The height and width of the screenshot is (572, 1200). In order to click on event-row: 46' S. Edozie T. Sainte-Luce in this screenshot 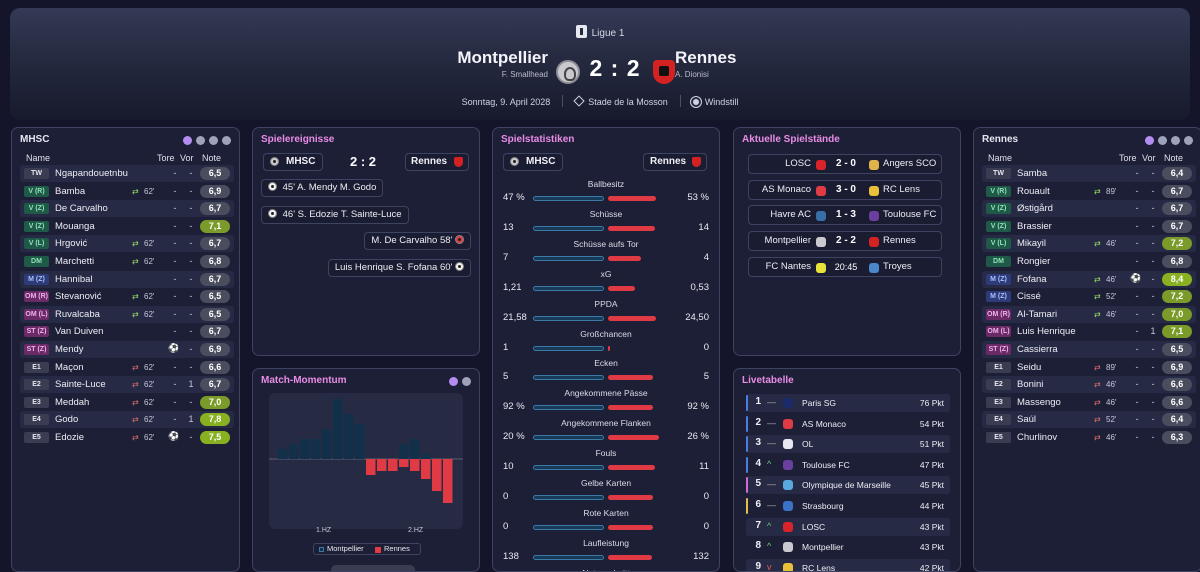, I will do `click(335, 214)`.